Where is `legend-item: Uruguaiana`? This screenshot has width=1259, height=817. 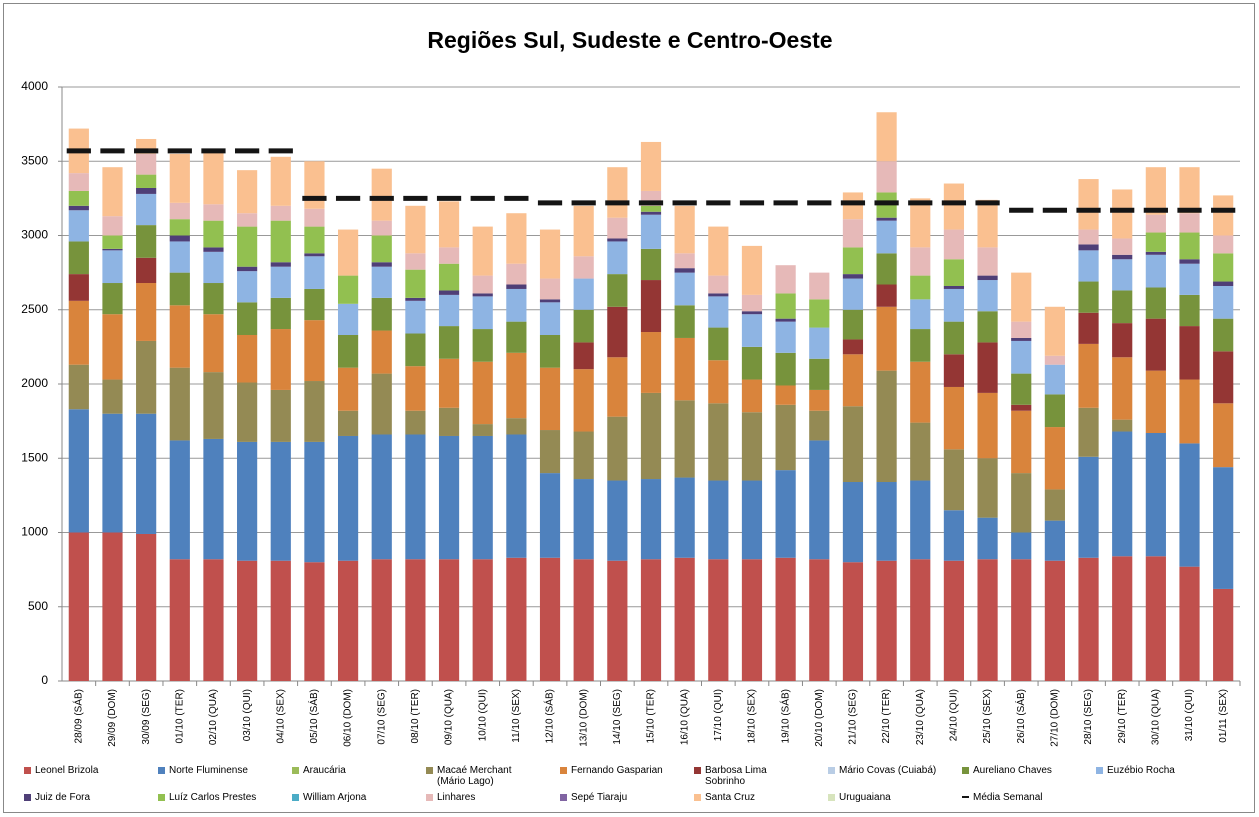 legend-item: Uruguaiana is located at coordinates (884, 797).